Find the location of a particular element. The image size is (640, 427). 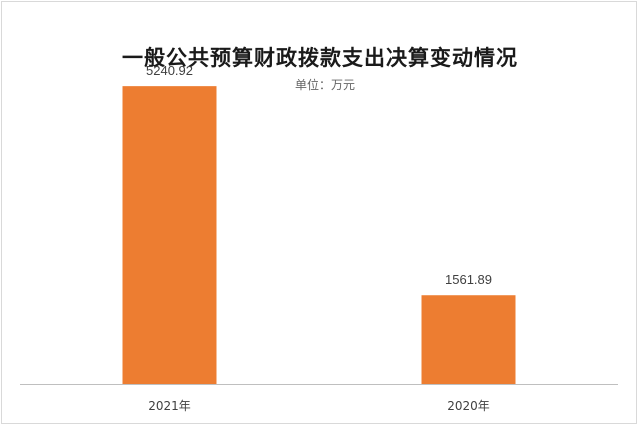

chart-title: 一般公共预算财政拨款支出决算变动情况 is located at coordinates (320, 57).